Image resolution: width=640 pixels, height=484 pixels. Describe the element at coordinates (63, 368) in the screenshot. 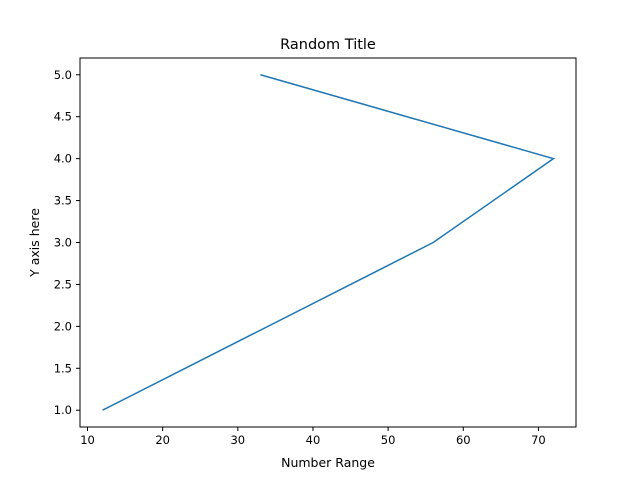

I see `y-tick-label: 1.5` at that location.